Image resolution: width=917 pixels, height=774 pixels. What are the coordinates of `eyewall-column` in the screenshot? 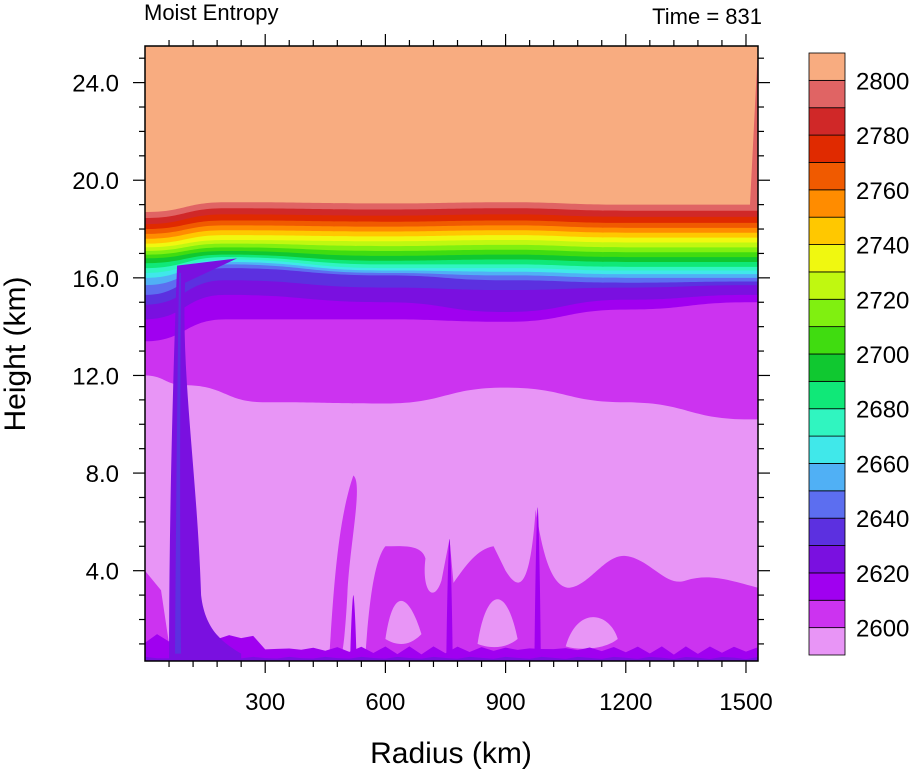 It's located at (205, 459).